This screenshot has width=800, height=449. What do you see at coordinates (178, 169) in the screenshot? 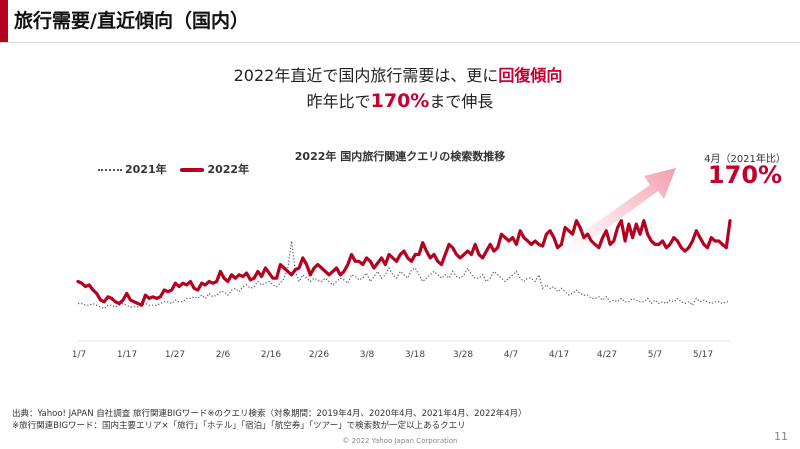
I see `chart-legend: 2021年 2022年` at bounding box center [178, 169].